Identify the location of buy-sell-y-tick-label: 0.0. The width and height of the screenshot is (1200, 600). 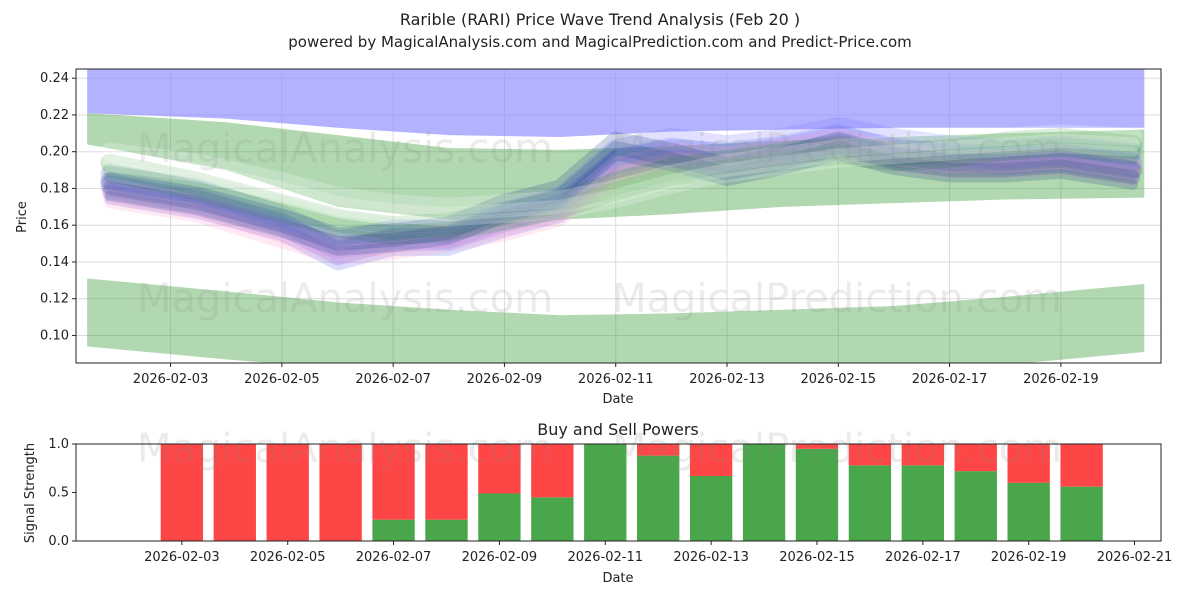
(58, 541).